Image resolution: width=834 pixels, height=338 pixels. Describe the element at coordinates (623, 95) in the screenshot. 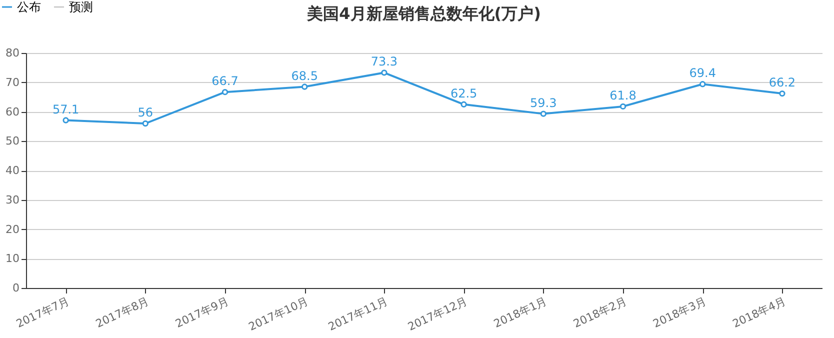

I see `data-label: 61.8` at that location.